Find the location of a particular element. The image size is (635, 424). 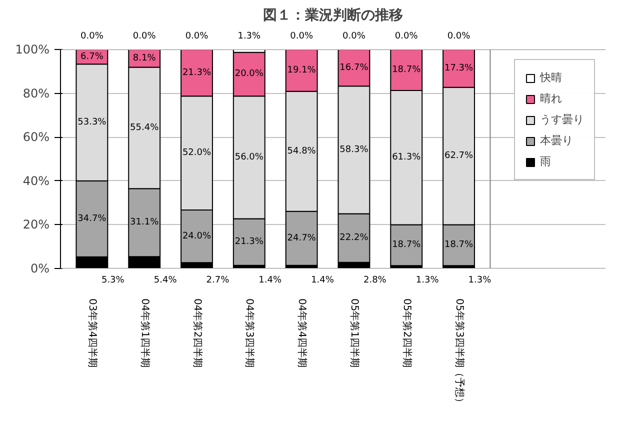

y-tick-label: 80% is located at coordinates (36, 93).